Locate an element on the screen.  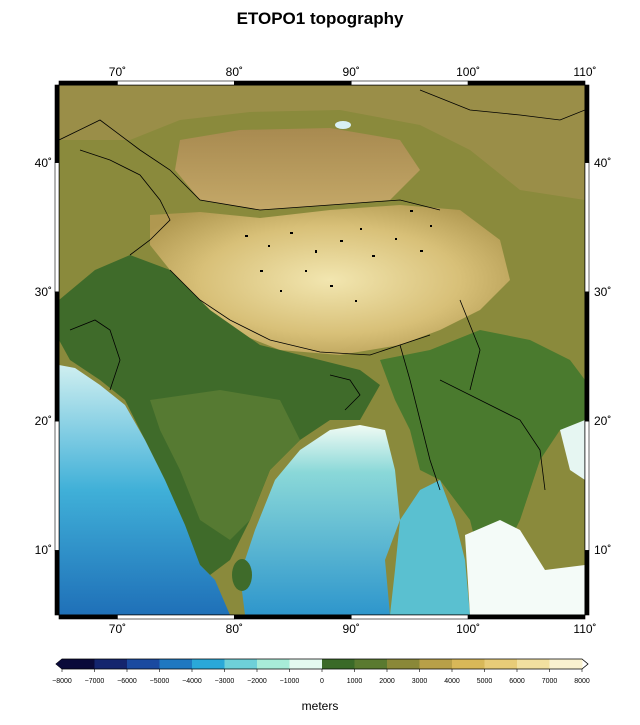
andaman-sea is located at coordinates (430, 547).